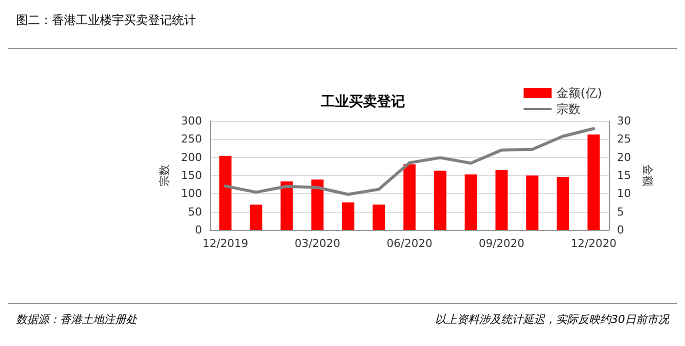 This screenshot has height=346, width=685. Describe the element at coordinates (165, 175) in the screenshot. I see `y-axis-title: 宗数` at that location.